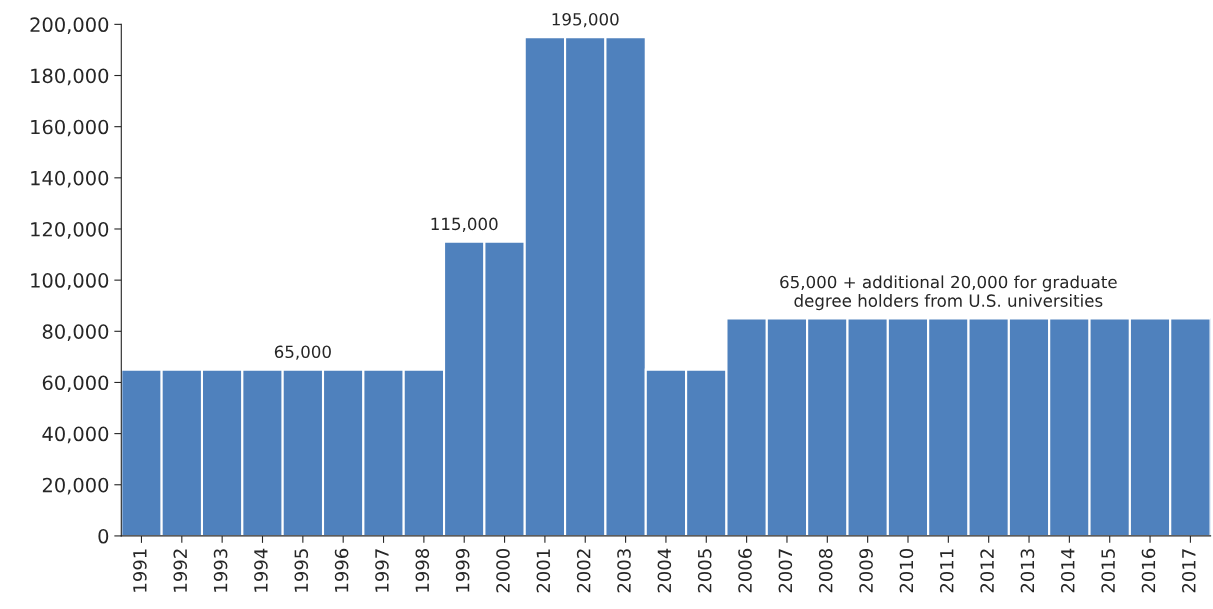  What do you see at coordinates (585, 20) in the screenshot?
I see `annotation: 195,000` at bounding box center [585, 20].